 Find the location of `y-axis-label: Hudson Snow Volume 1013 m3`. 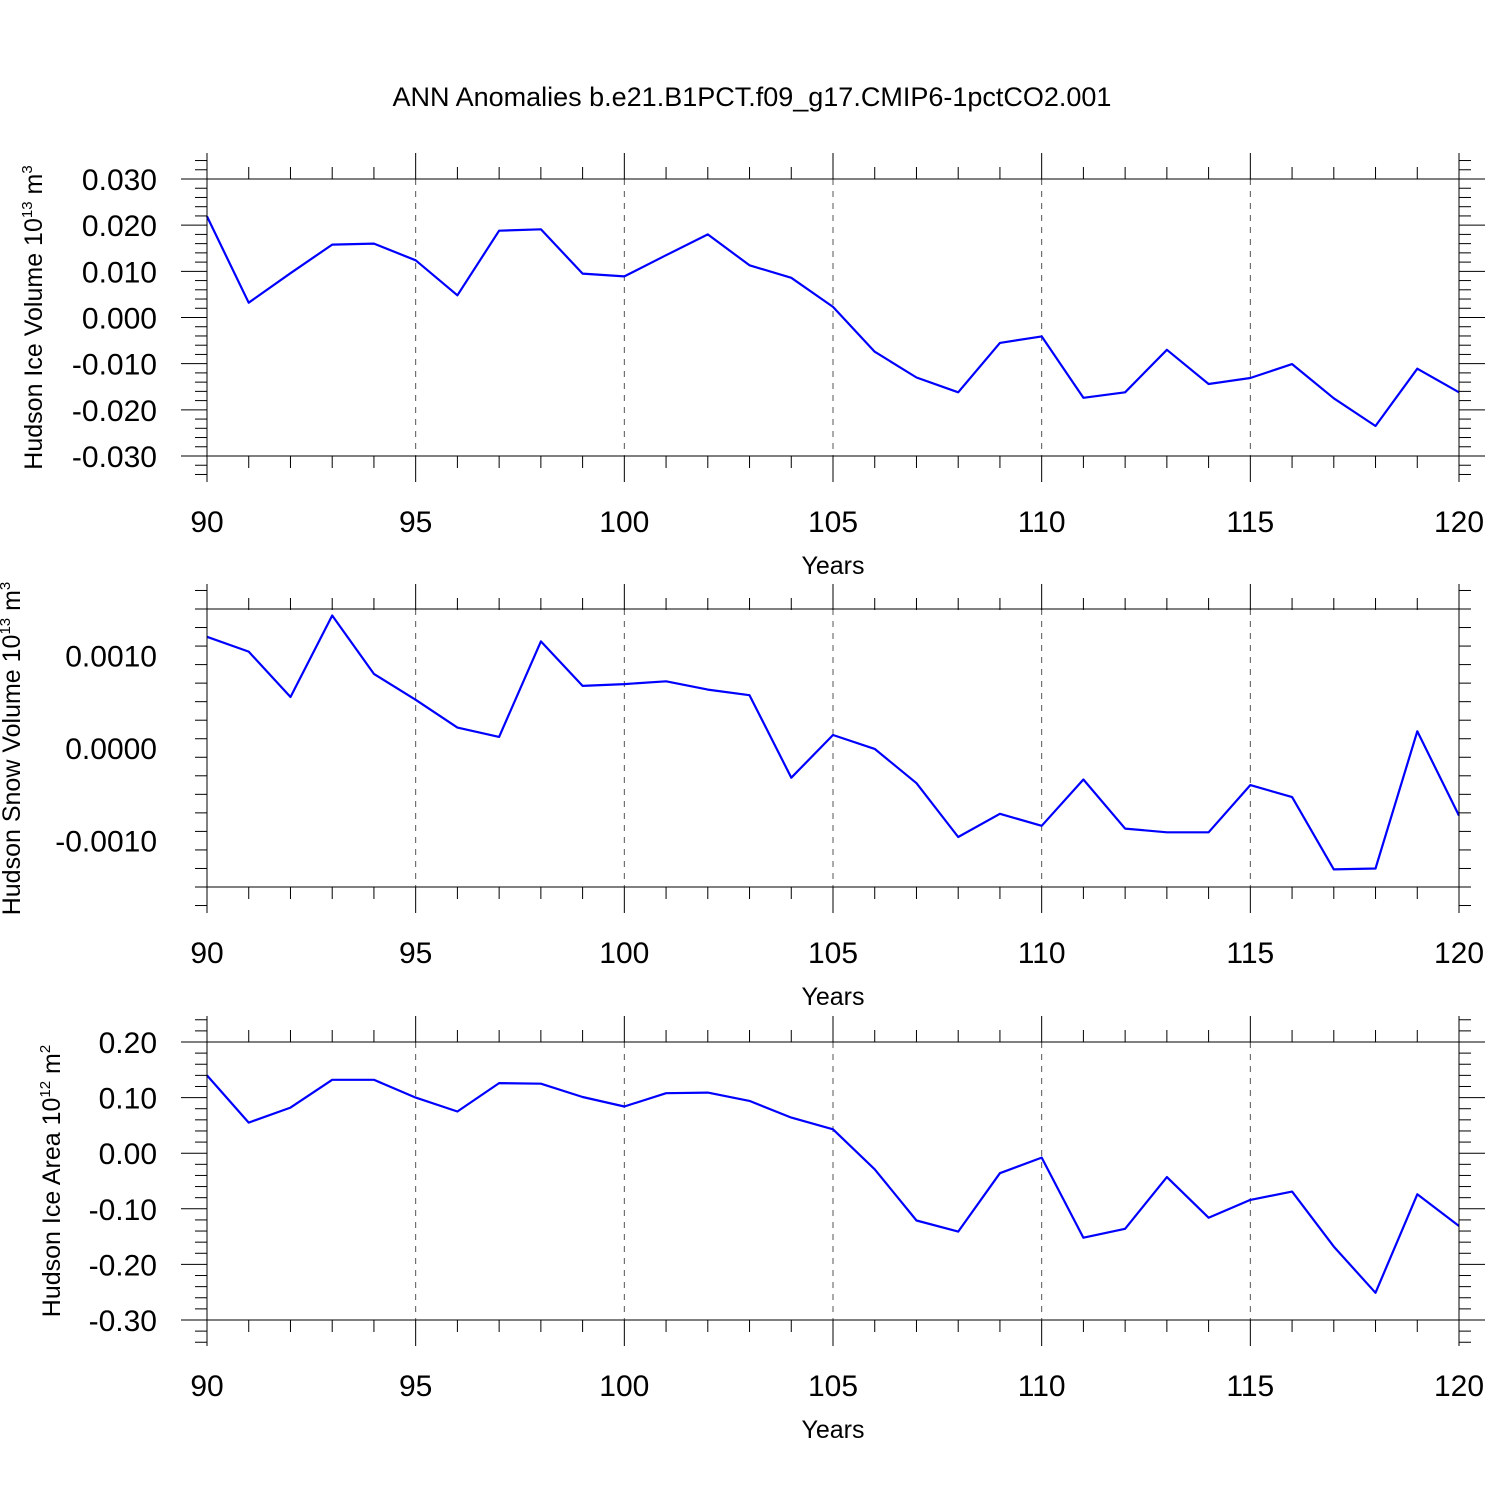

y-axis-label: Hudson Snow Volume 1013 m3 is located at coordinates (13, 749).